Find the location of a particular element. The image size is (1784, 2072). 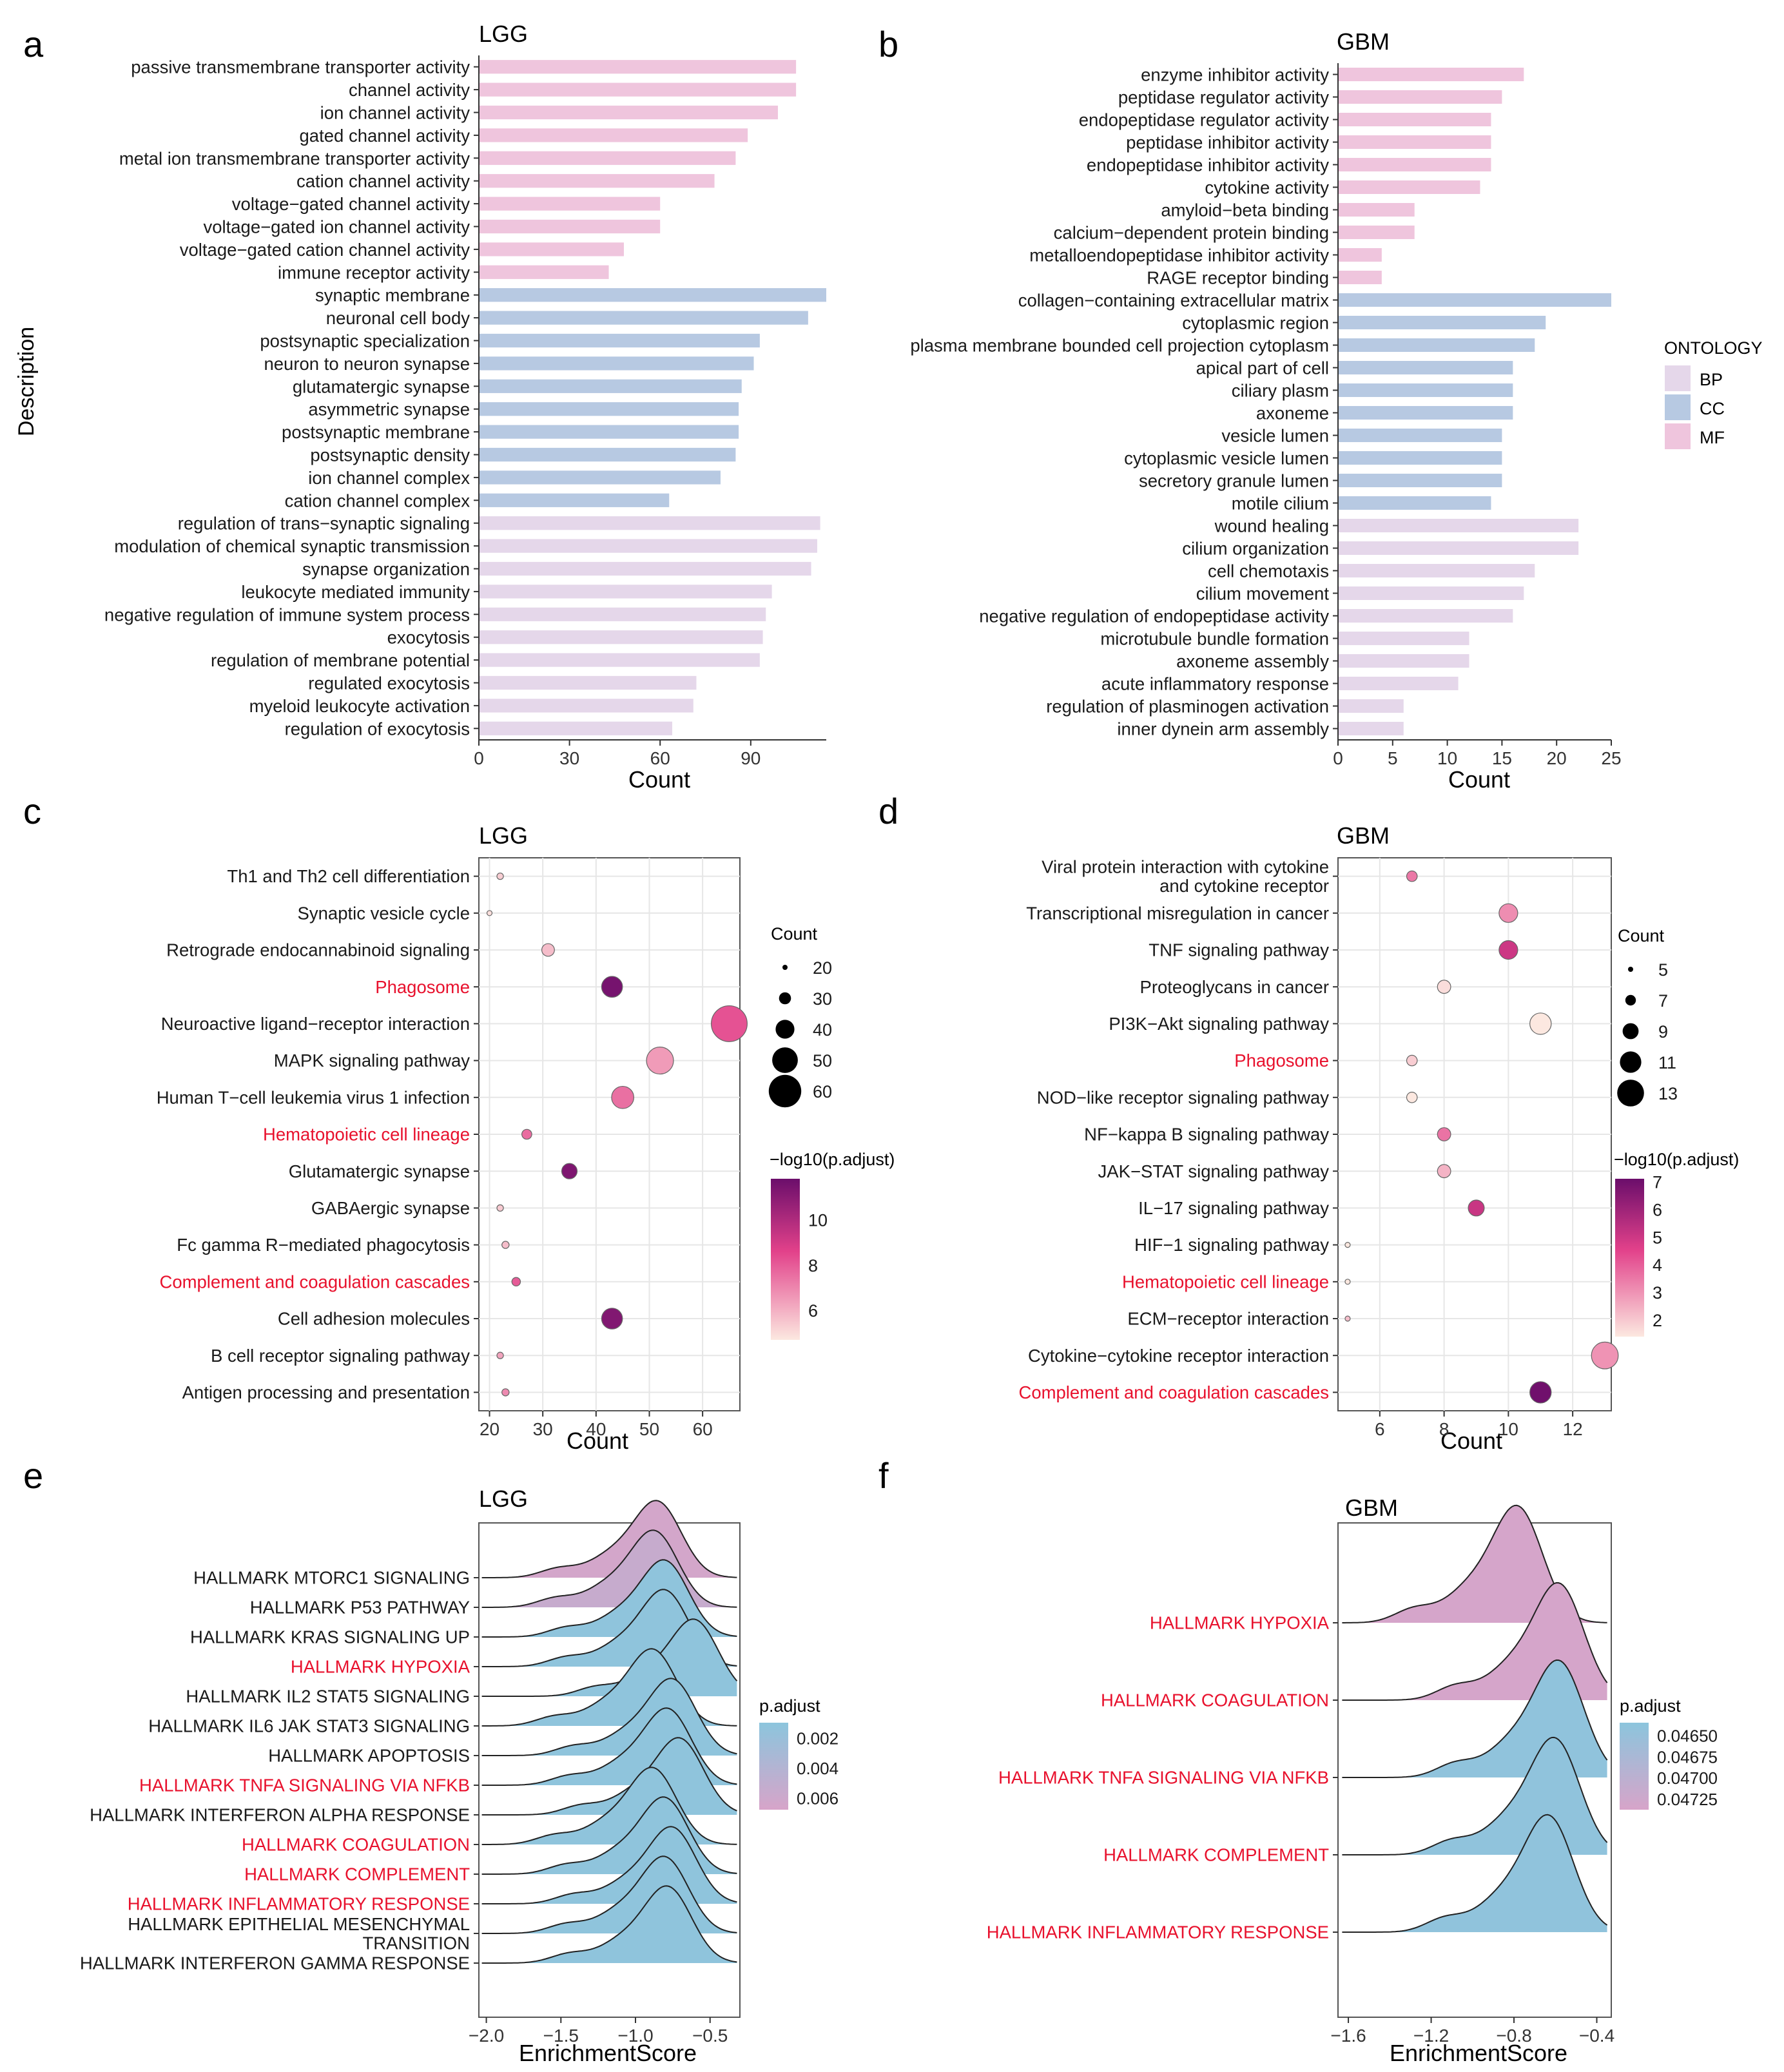

x-tick-label-d-3: 10 is located at coordinates (1508, 1429).